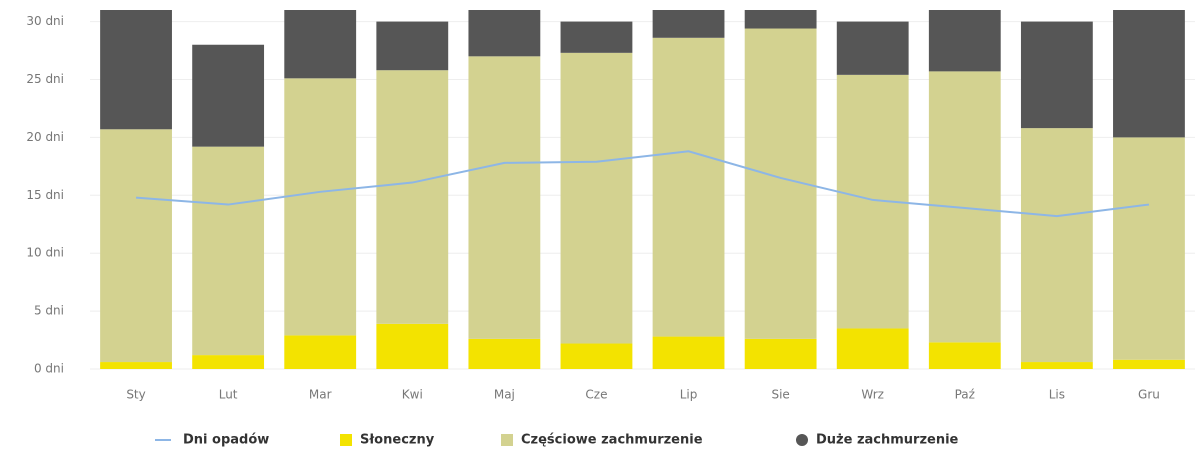  I want to click on x-tick-label: Maj, so click(504, 395).